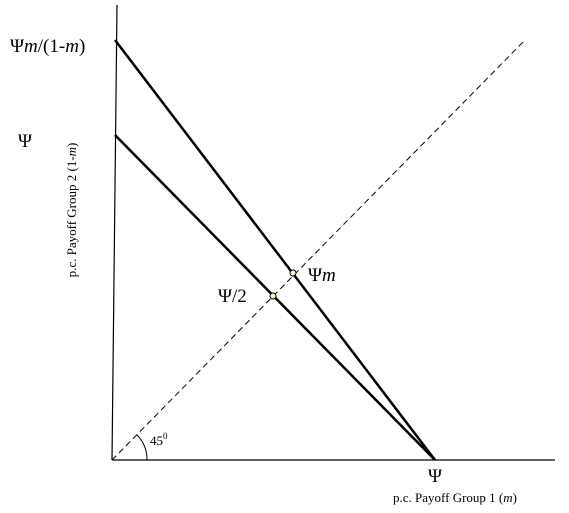  What do you see at coordinates (47, 46) in the screenshot?
I see `label-y-high: Ψm/(1-m)` at bounding box center [47, 46].